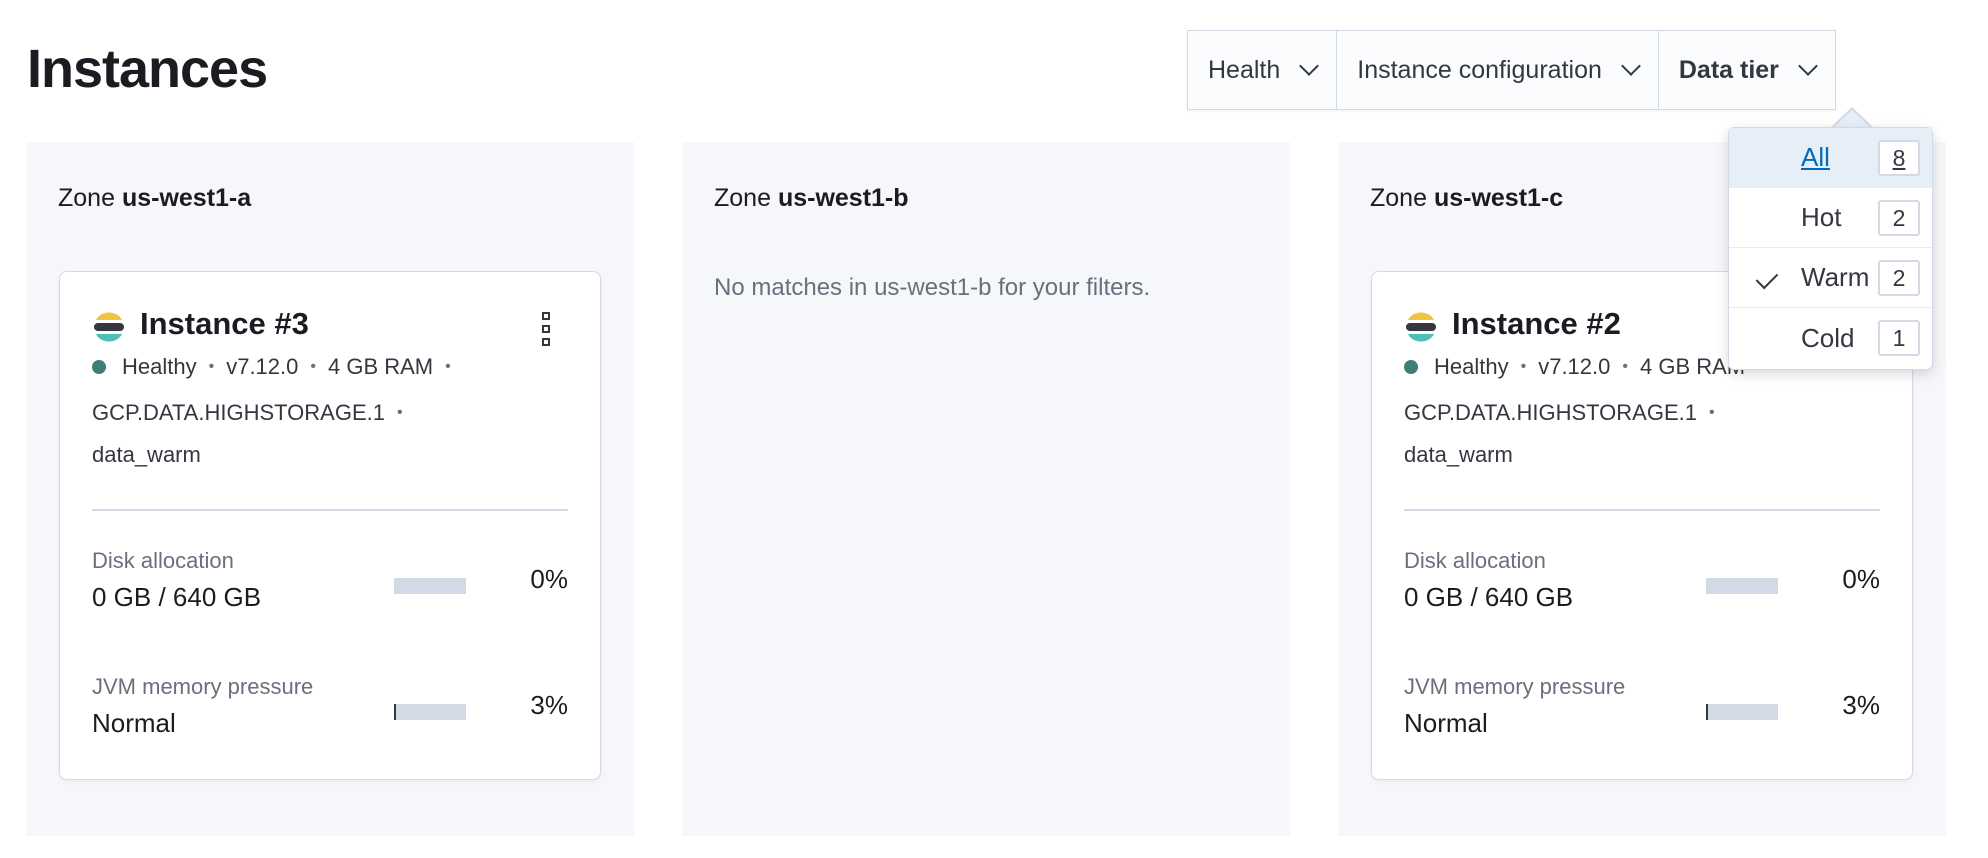  Describe the element at coordinates (1479, 69) in the screenshot. I see `filter-label: Instance configuration` at that location.